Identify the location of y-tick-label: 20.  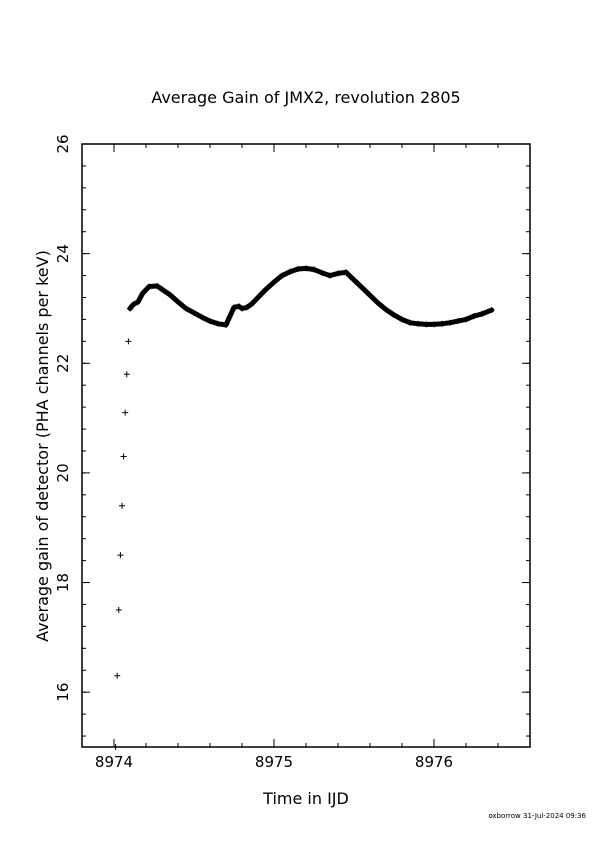
(63, 472).